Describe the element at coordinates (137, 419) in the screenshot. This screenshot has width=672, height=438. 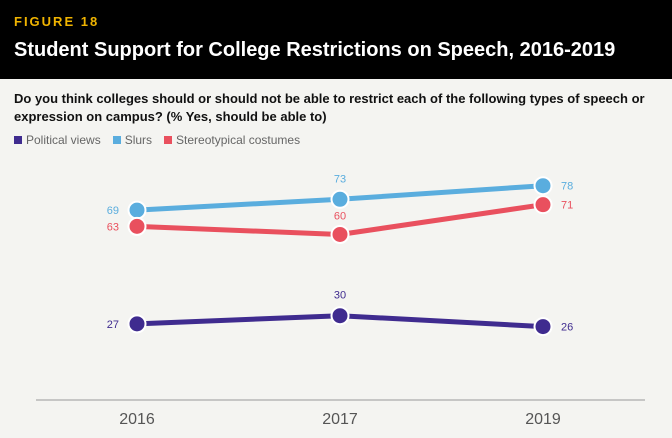
I see `x-tick-label: 2016` at that location.